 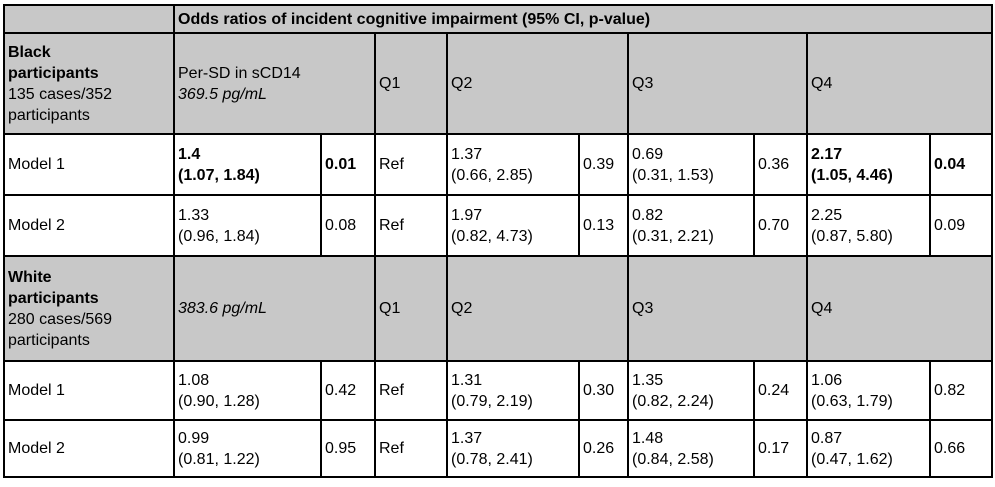 What do you see at coordinates (899, 83) in the screenshot?
I see `black-q4-header: Q4` at bounding box center [899, 83].